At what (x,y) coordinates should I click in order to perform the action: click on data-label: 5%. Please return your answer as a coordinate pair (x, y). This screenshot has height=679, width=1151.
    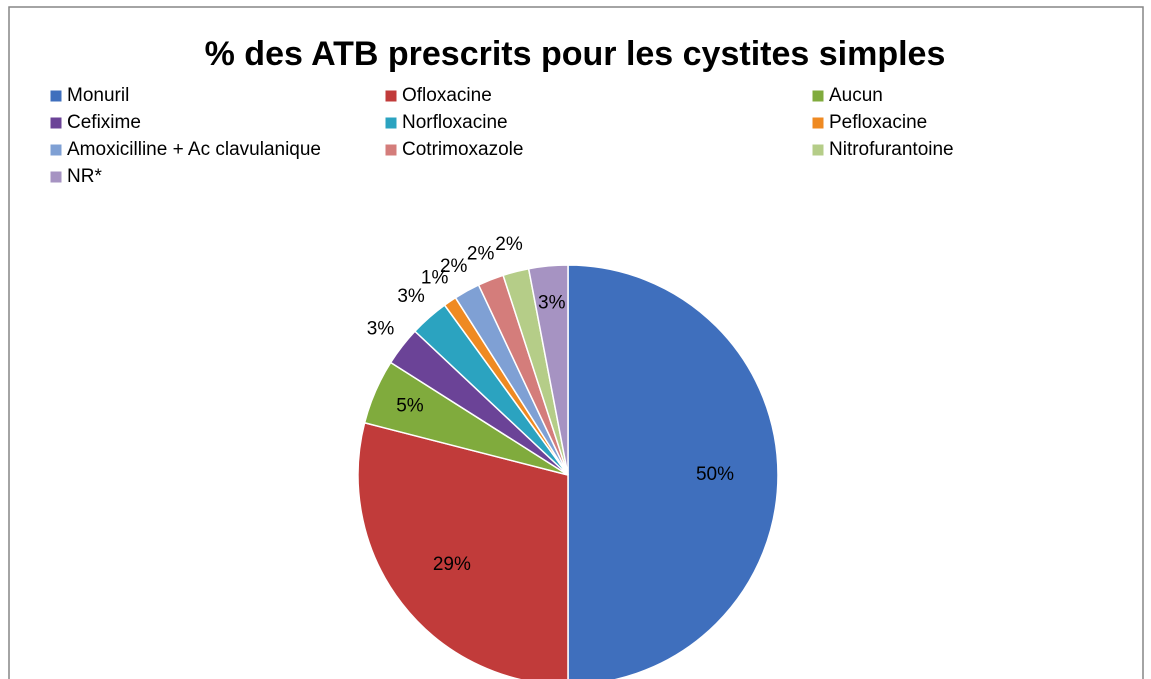
    Looking at the image, I should click on (410, 406).